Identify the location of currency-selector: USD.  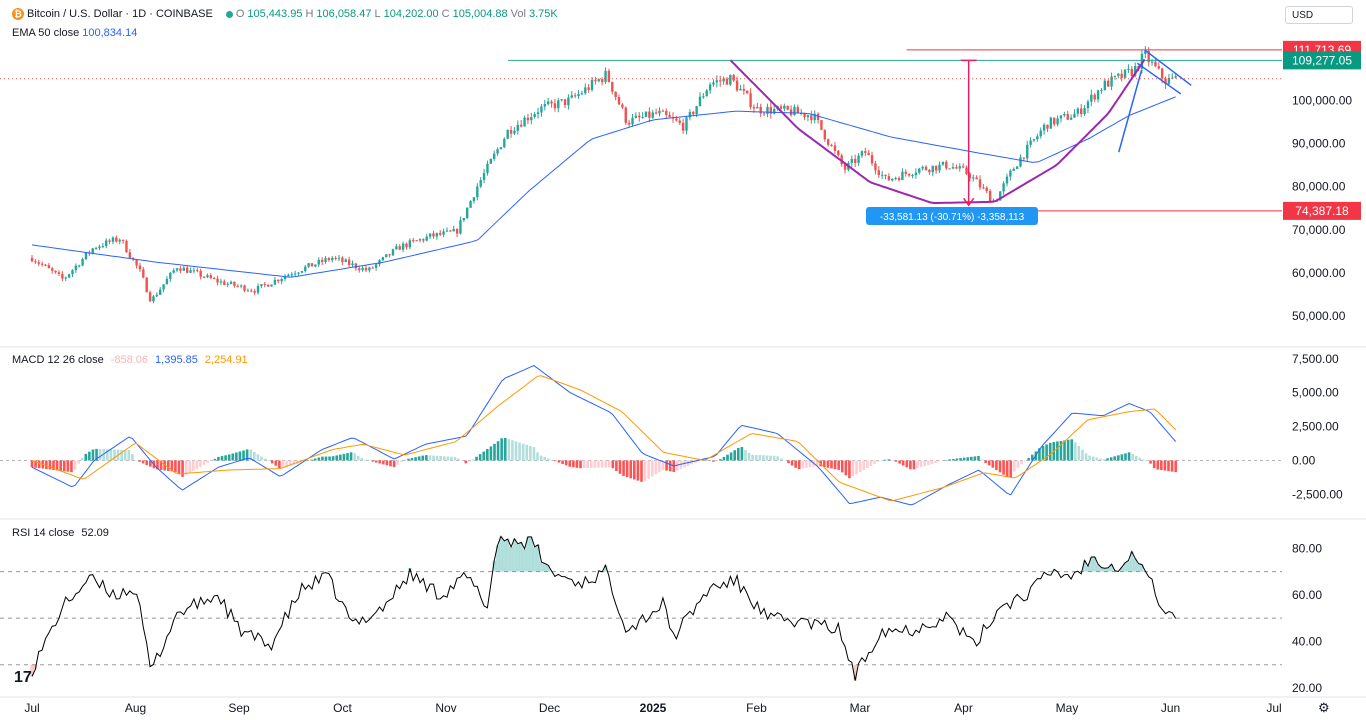
(1319, 15).